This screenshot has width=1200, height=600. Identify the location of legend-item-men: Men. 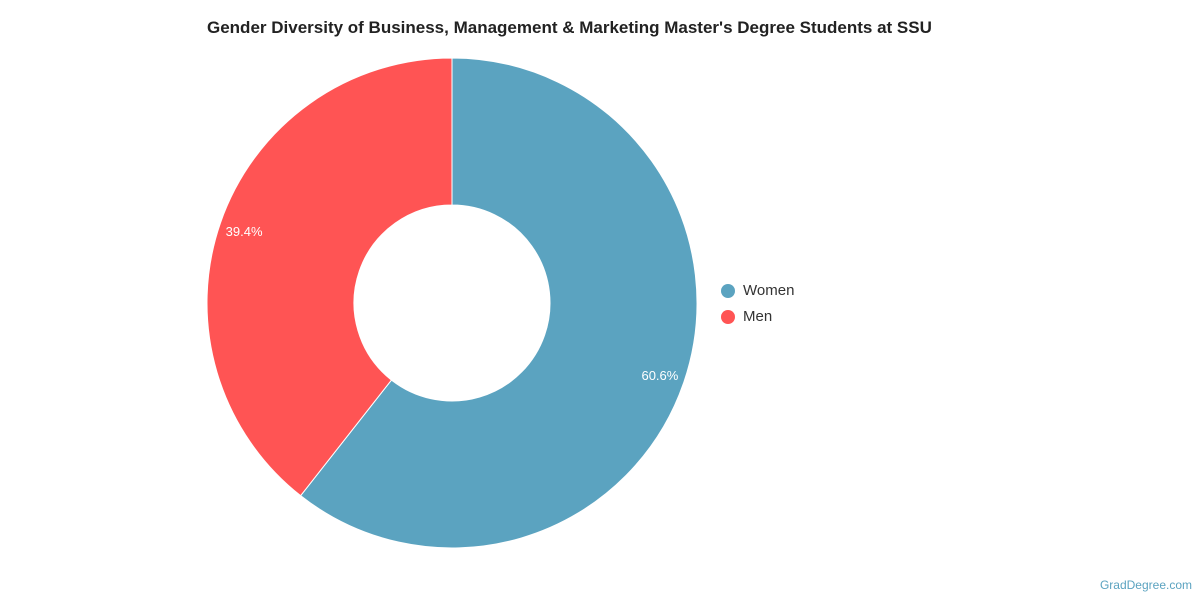
(746, 316).